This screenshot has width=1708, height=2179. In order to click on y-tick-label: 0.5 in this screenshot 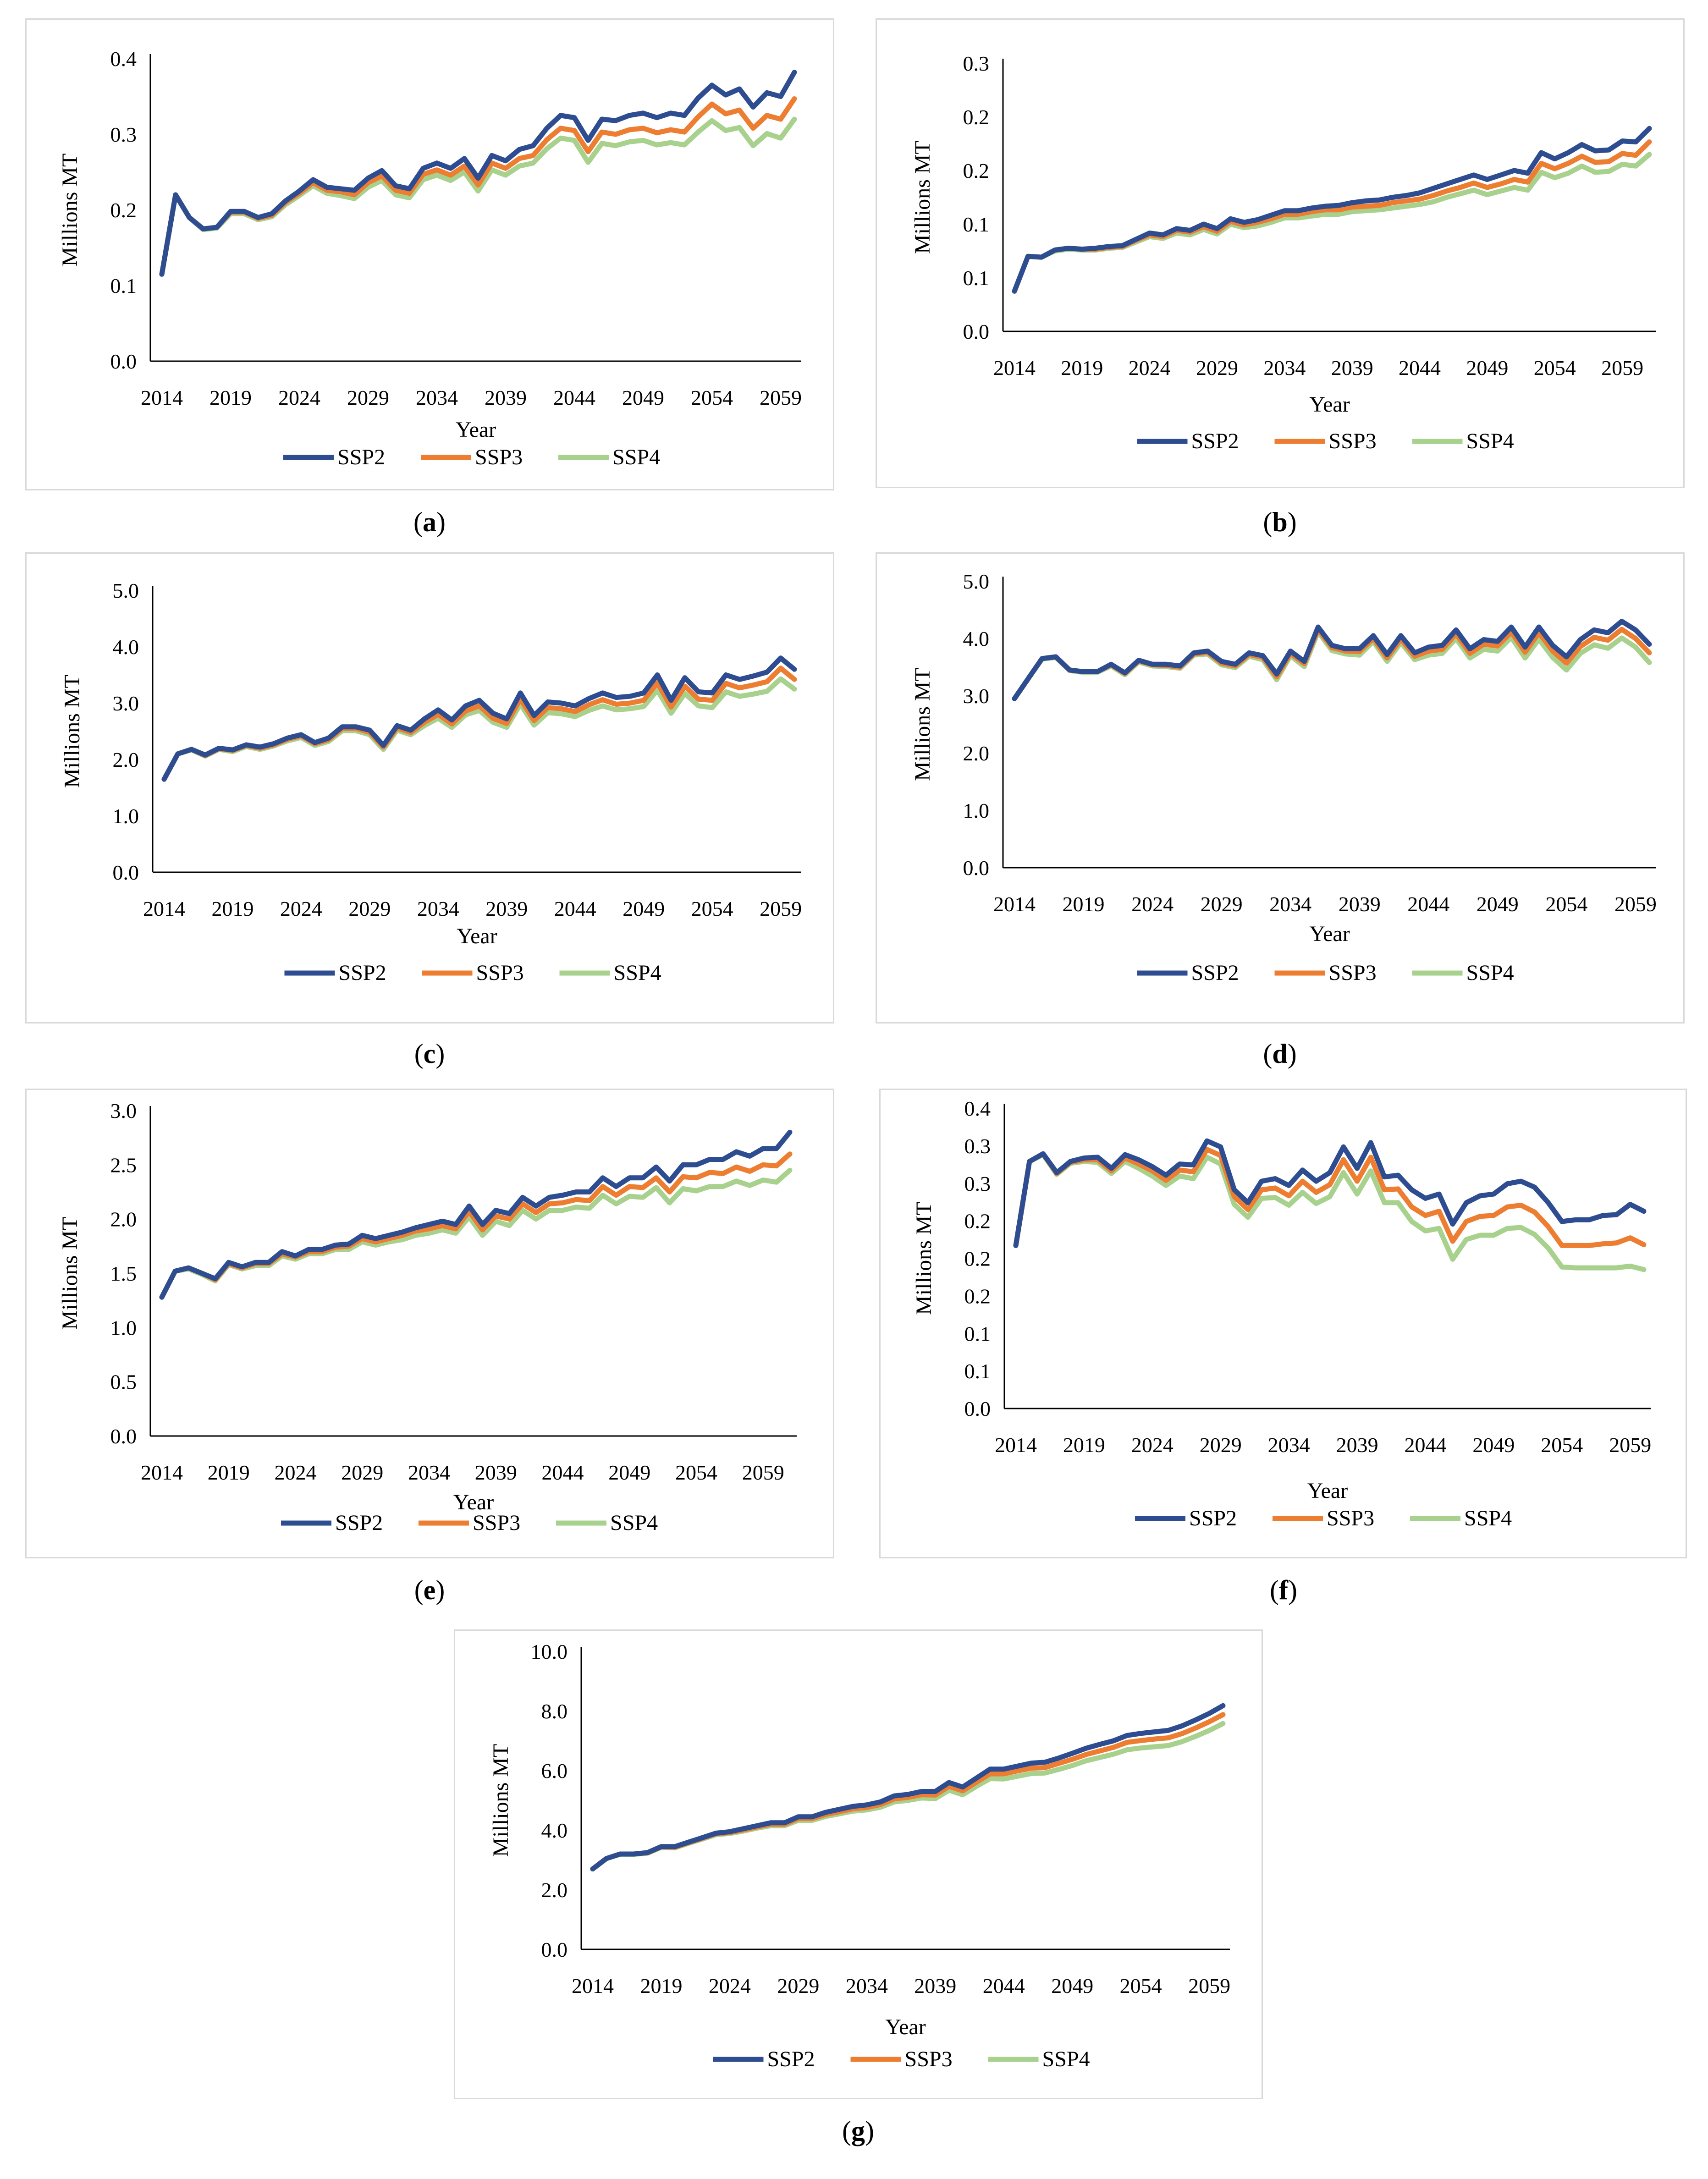, I will do `click(123, 1382)`.